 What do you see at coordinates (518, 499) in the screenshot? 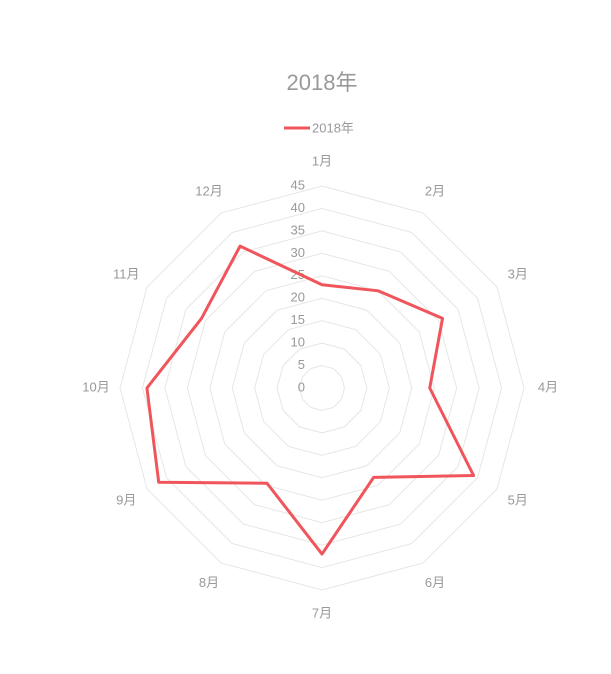
I see `category-label: 5月` at bounding box center [518, 499].